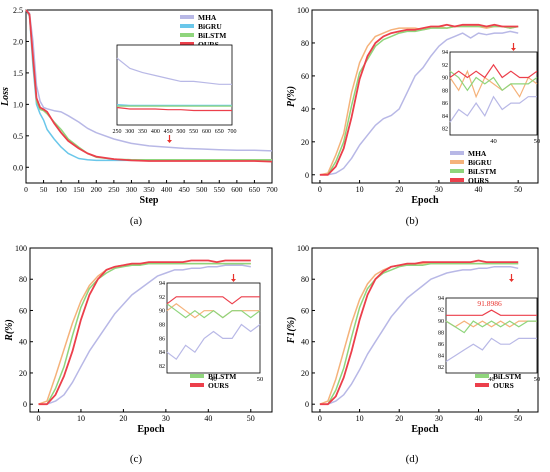  I want to click on x-tick-label: 550, so click(220, 189).